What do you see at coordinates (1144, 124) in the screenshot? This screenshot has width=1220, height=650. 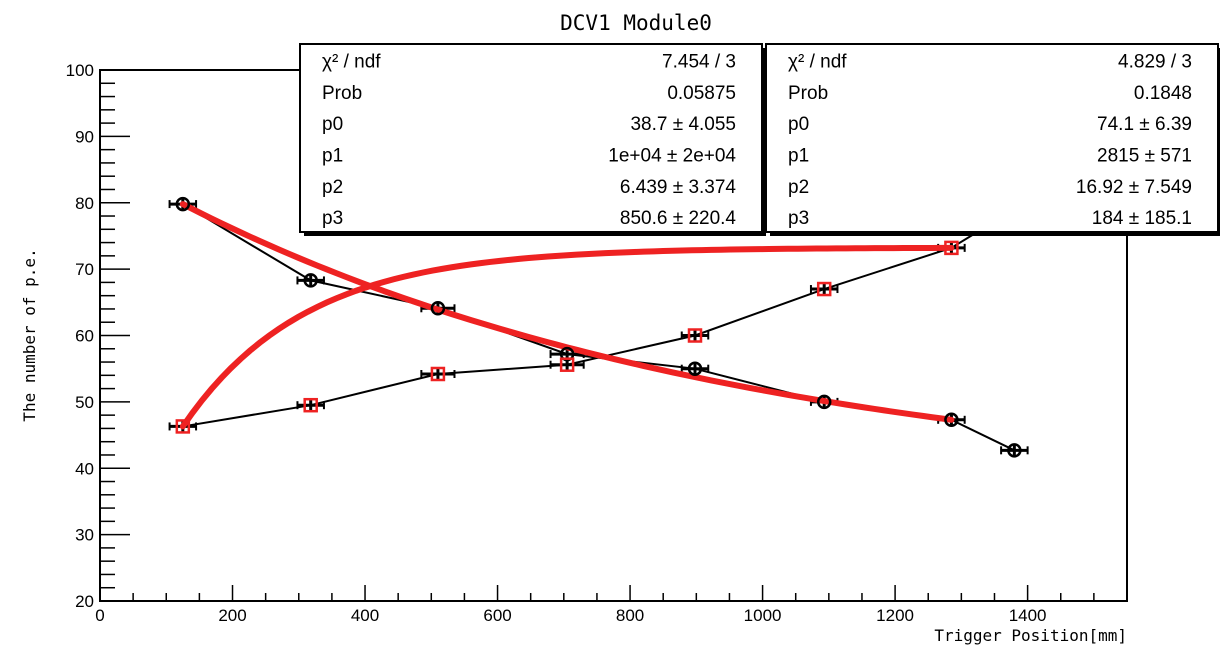 I see `stats-value: 74.1 ± 6.39` at bounding box center [1144, 124].